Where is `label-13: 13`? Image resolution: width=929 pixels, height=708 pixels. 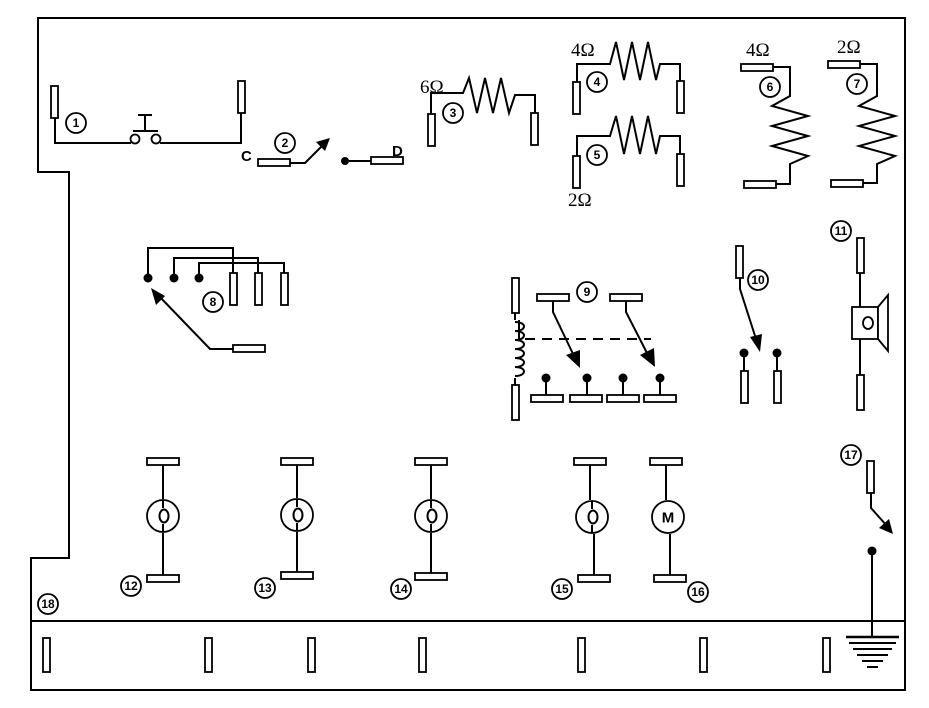 label-13: 13 is located at coordinates (265, 588).